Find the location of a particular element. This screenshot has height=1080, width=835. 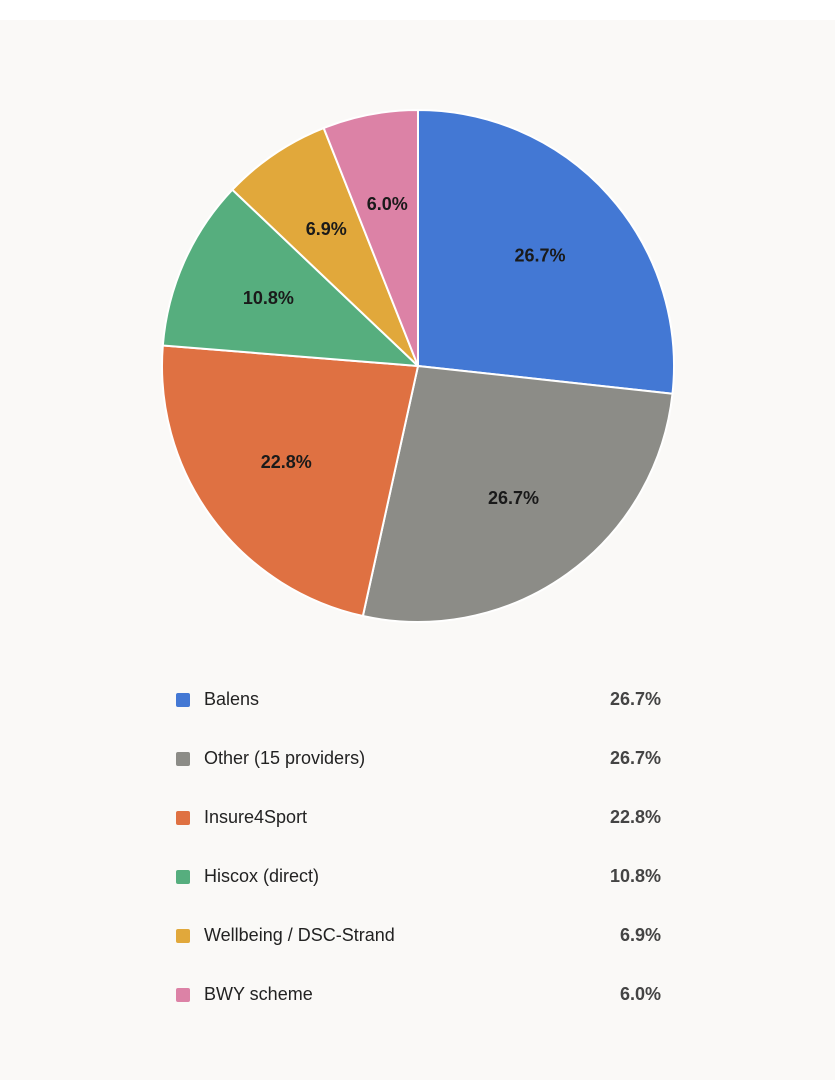

legend-name: Hiscox (direct) is located at coordinates (261, 876).